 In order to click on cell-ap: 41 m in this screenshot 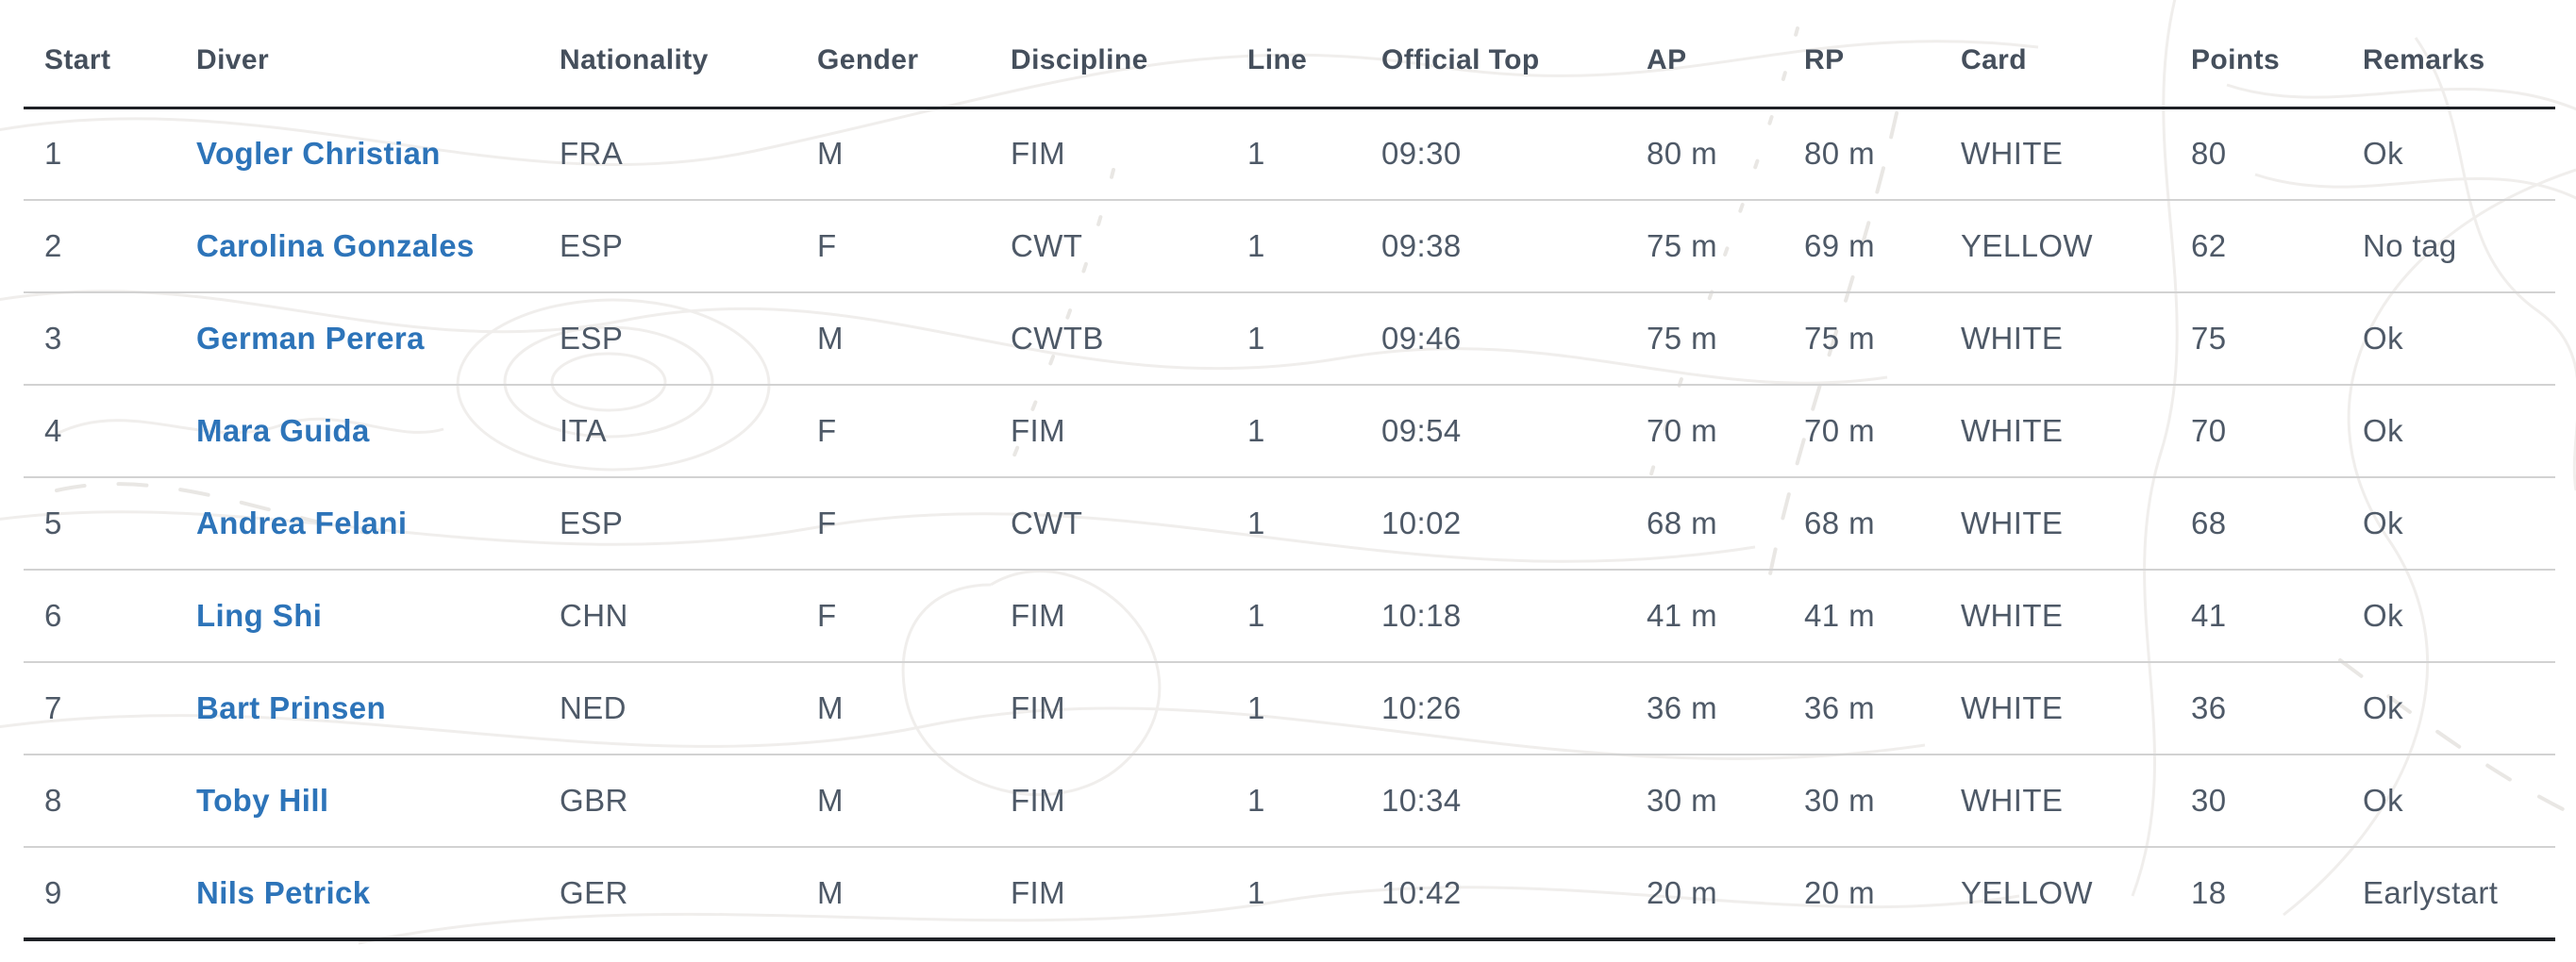, I will do `click(1704, 616)`.